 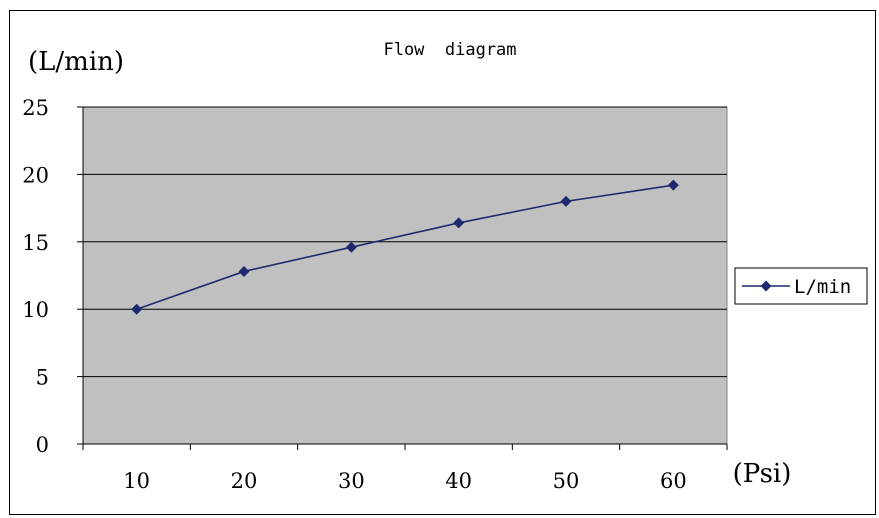 What do you see at coordinates (35, 175) in the screenshot?
I see `y-tick-label: 20` at bounding box center [35, 175].